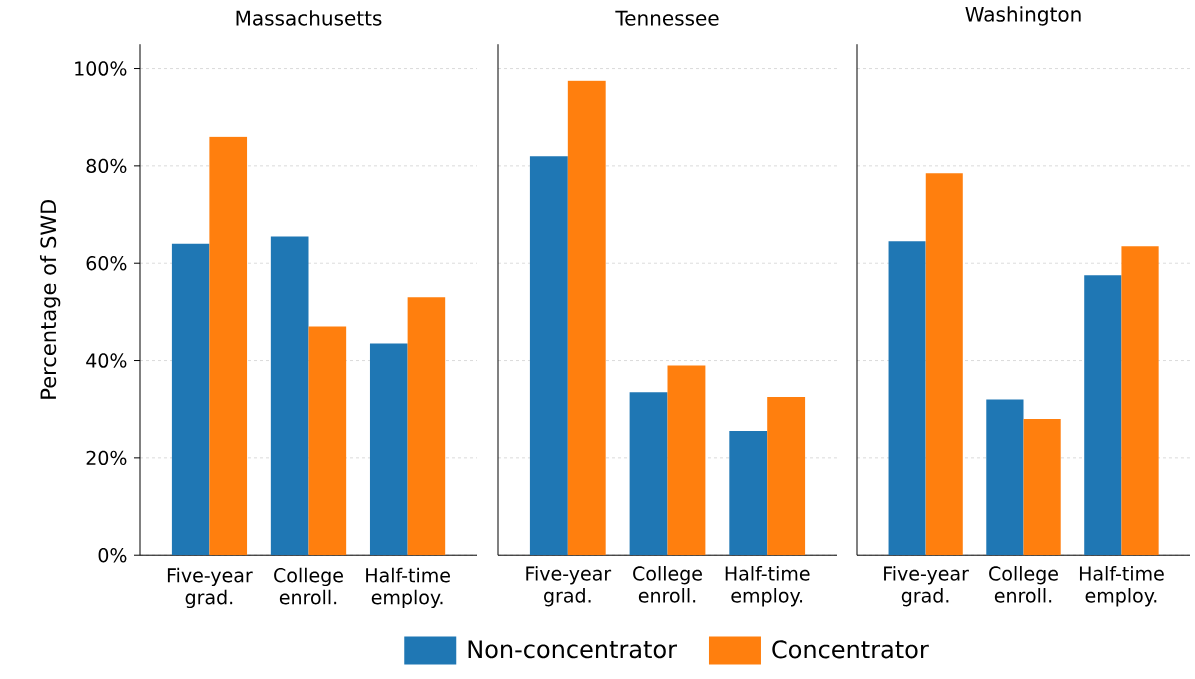 The image size is (1195, 679). I want to click on legend-label: Concentrator, so click(850, 649).